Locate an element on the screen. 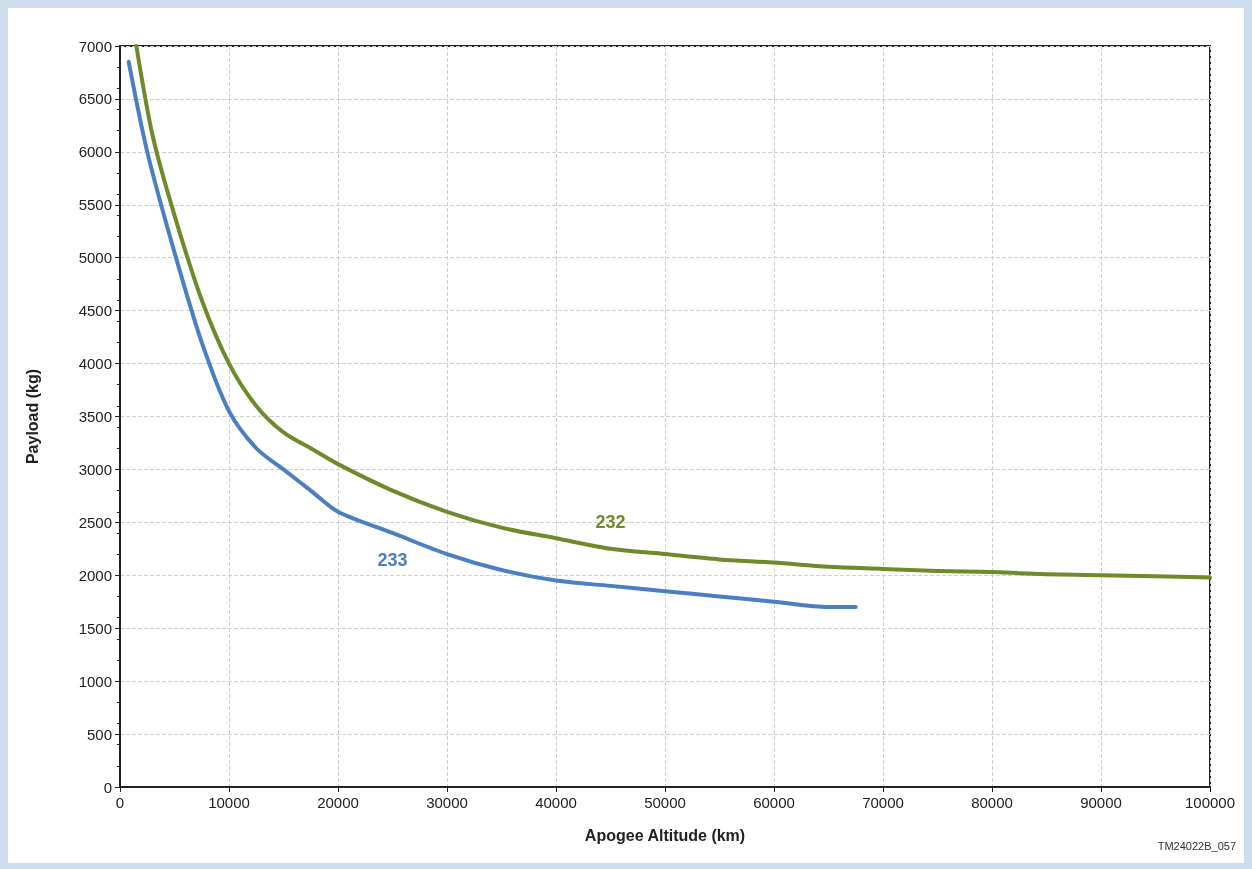 The width and height of the screenshot is (1252, 869). y-tick-label: 7000 is located at coordinates (95, 46).